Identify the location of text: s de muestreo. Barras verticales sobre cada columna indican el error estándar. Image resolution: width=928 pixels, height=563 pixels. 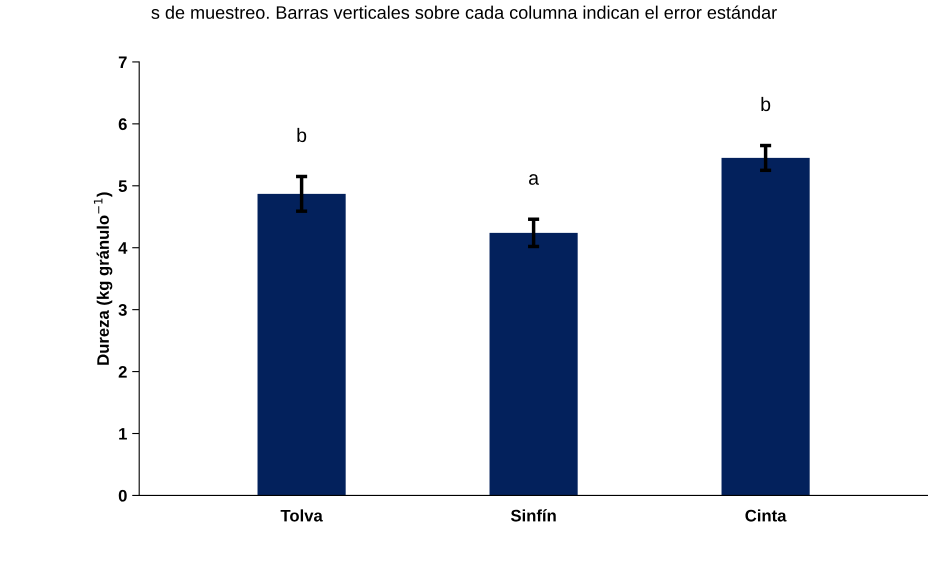
(464, 12).